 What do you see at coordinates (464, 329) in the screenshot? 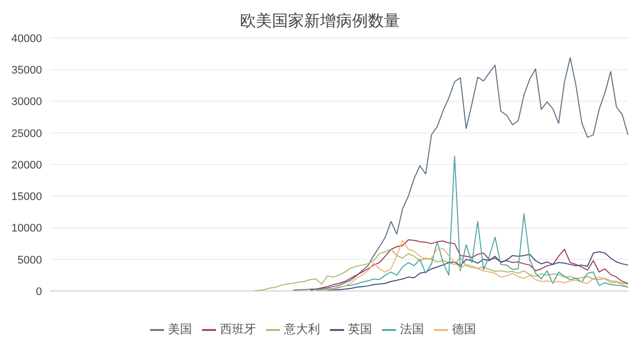
I see `legend-label: 德国` at bounding box center [464, 329].